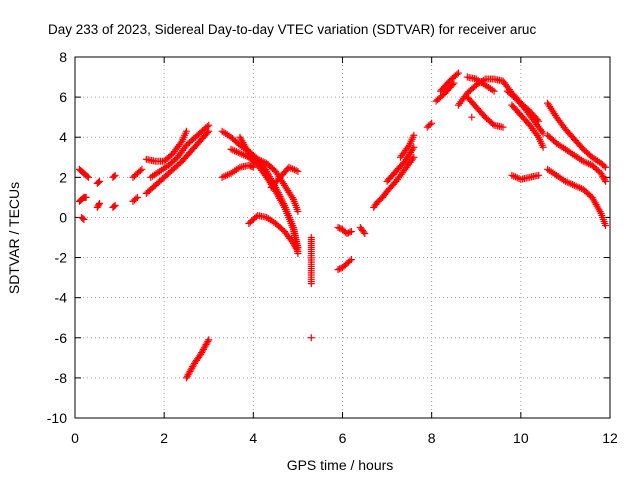 The width and height of the screenshot is (640, 480). Describe the element at coordinates (61, 378) in the screenshot. I see `y-tick-label: -8` at that location.